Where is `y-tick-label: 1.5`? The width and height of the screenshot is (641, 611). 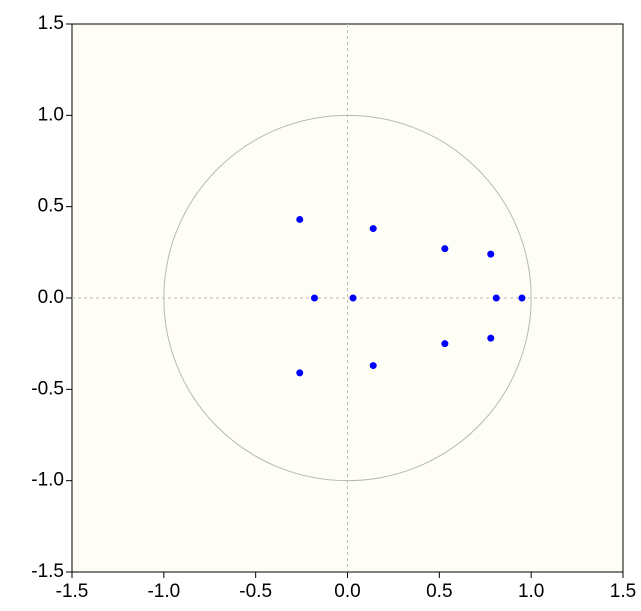
y-tick-label: 1.5 is located at coordinates (51, 23).